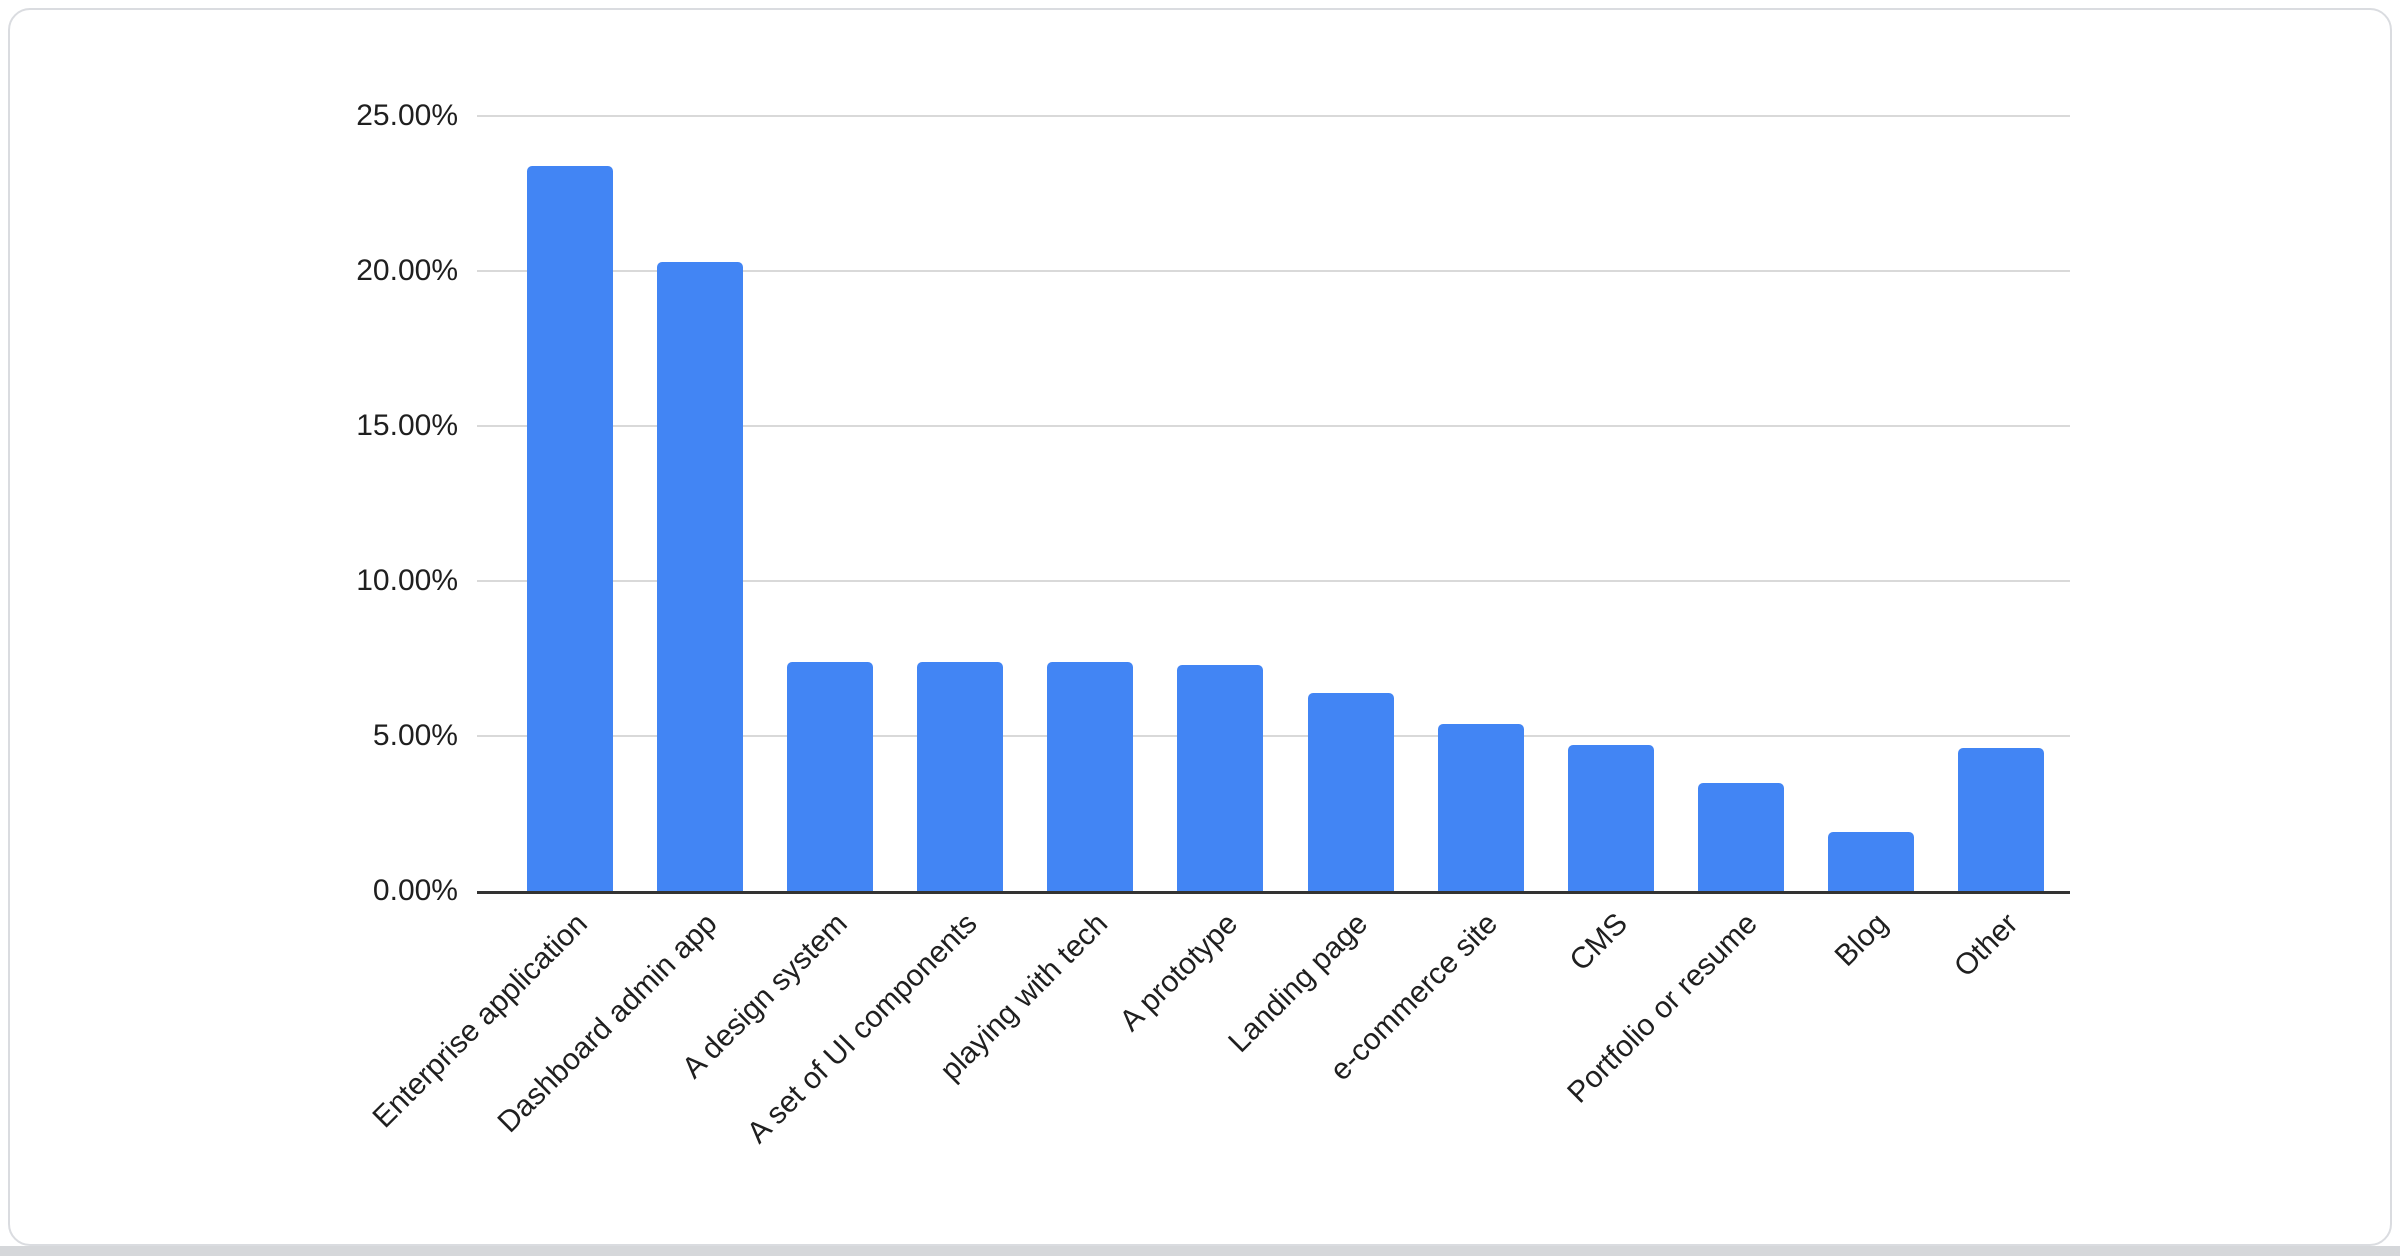 The image size is (2400, 1256). What do you see at coordinates (480, 1021) in the screenshot?
I see `x-axis-label: Enterprise application` at bounding box center [480, 1021].